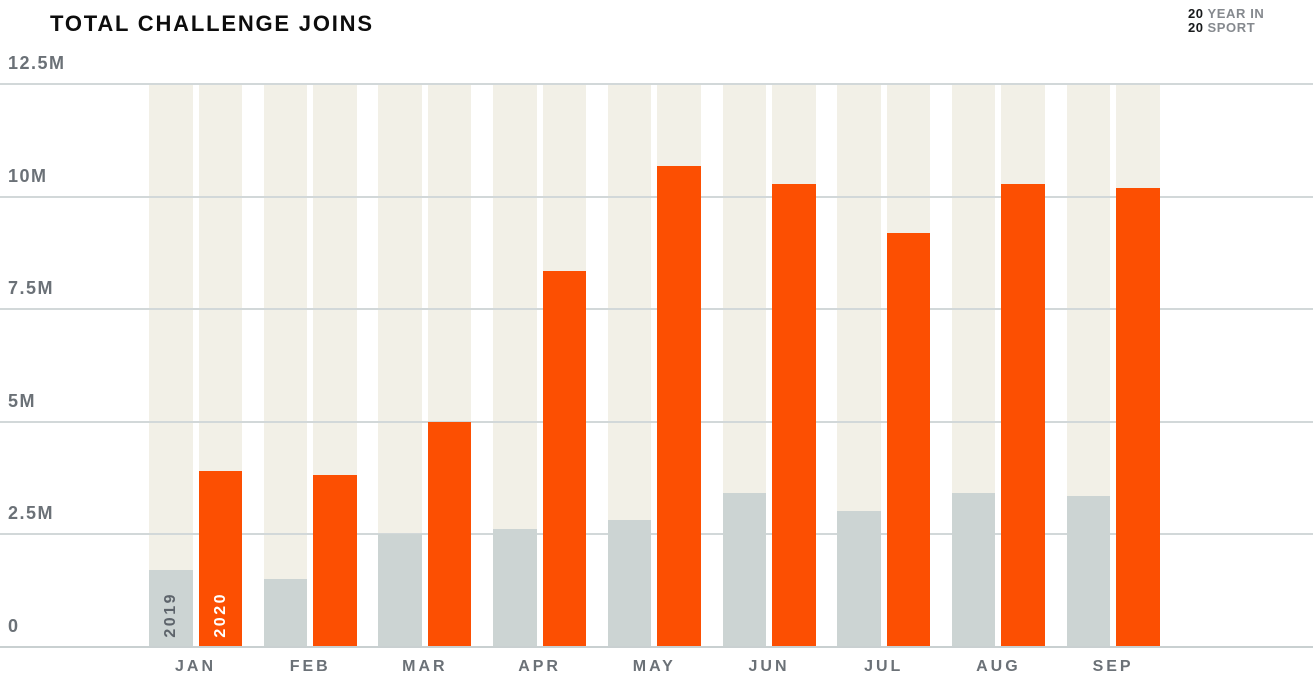 This screenshot has width=1313, height=696. I want to click on series-label-2020: 2020, so click(220, 615).